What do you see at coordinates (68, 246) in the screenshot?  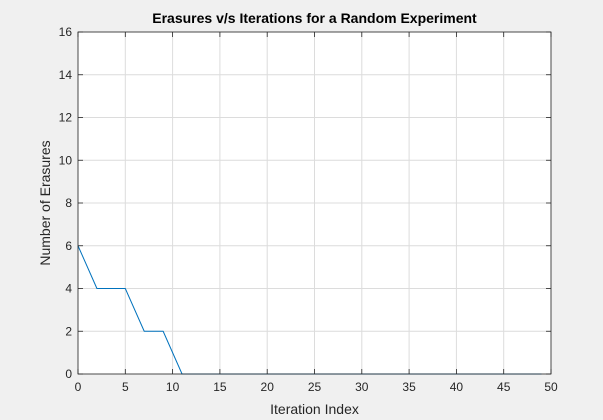 I see `y-tick-label: 6` at bounding box center [68, 246].